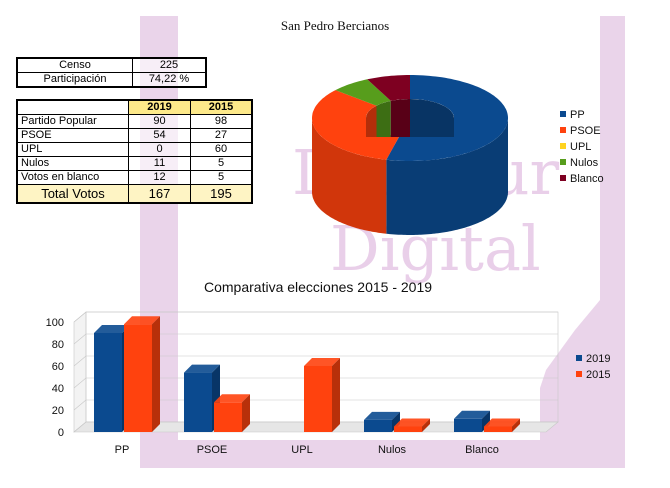  Describe the element at coordinates (221, 194) in the screenshot. I see `total-2015: 195` at that location.